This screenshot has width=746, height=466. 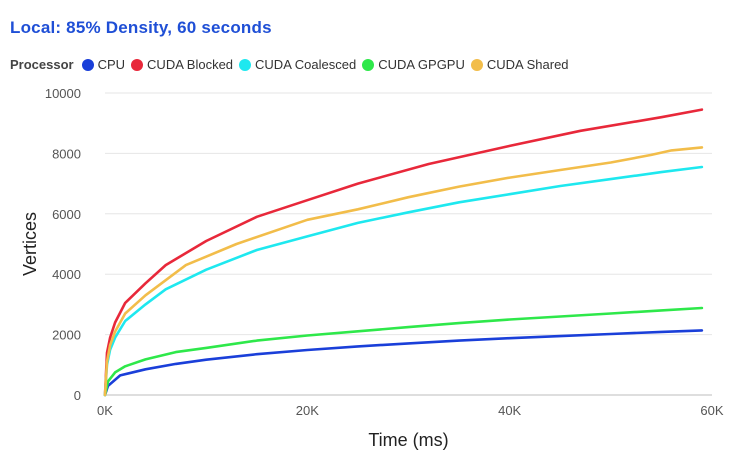 I want to click on y-axis-label: Vertices, so click(x=30, y=244).